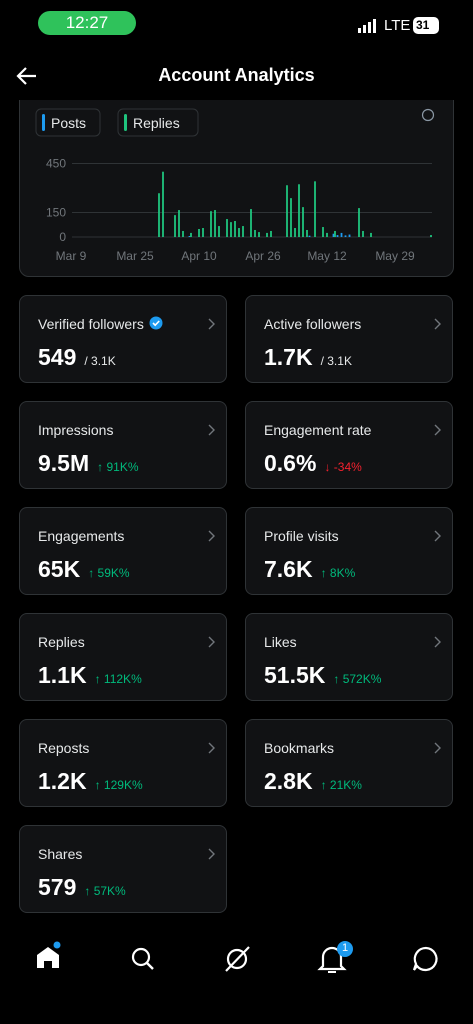 The image size is (473, 1024). I want to click on info-icon, so click(428, 115).